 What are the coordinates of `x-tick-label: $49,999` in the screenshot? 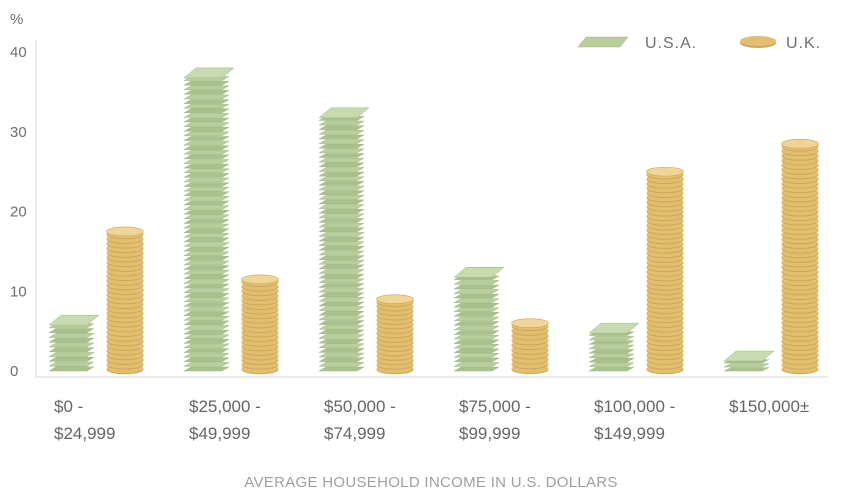 It's located at (219, 433).